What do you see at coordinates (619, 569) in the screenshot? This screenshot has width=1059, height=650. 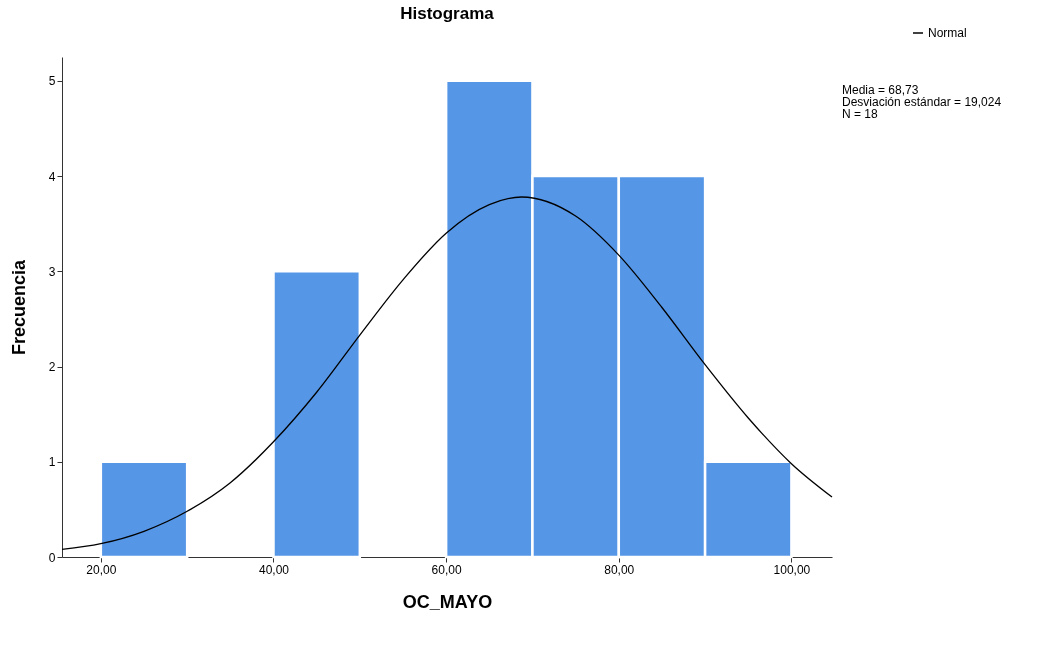 I see `x-tick-label: 80,00` at bounding box center [619, 569].